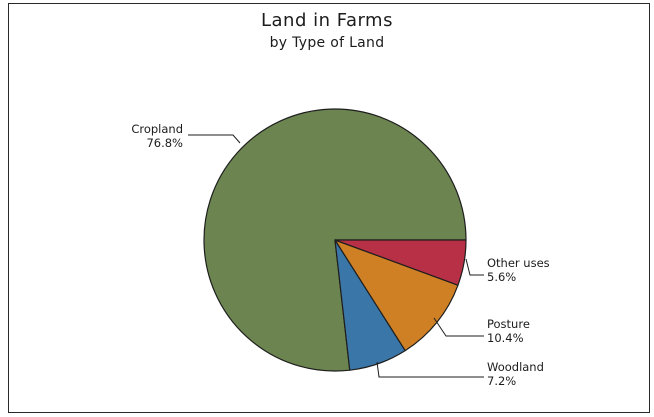 This screenshot has width=654, height=417. I want to click on leader-line-woodland, so click(430, 369).